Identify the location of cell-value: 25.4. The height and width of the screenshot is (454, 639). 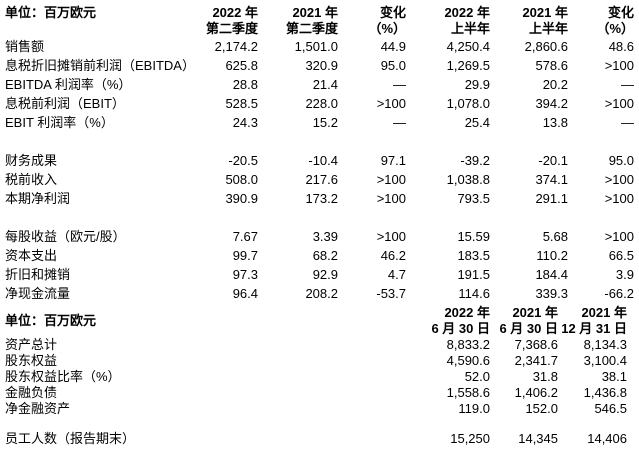
(477, 122).